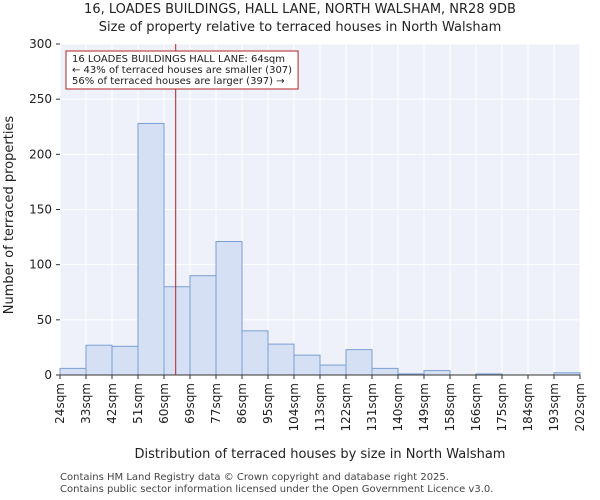  I want to click on x-tick-label: 42sqm, so click(112, 403).